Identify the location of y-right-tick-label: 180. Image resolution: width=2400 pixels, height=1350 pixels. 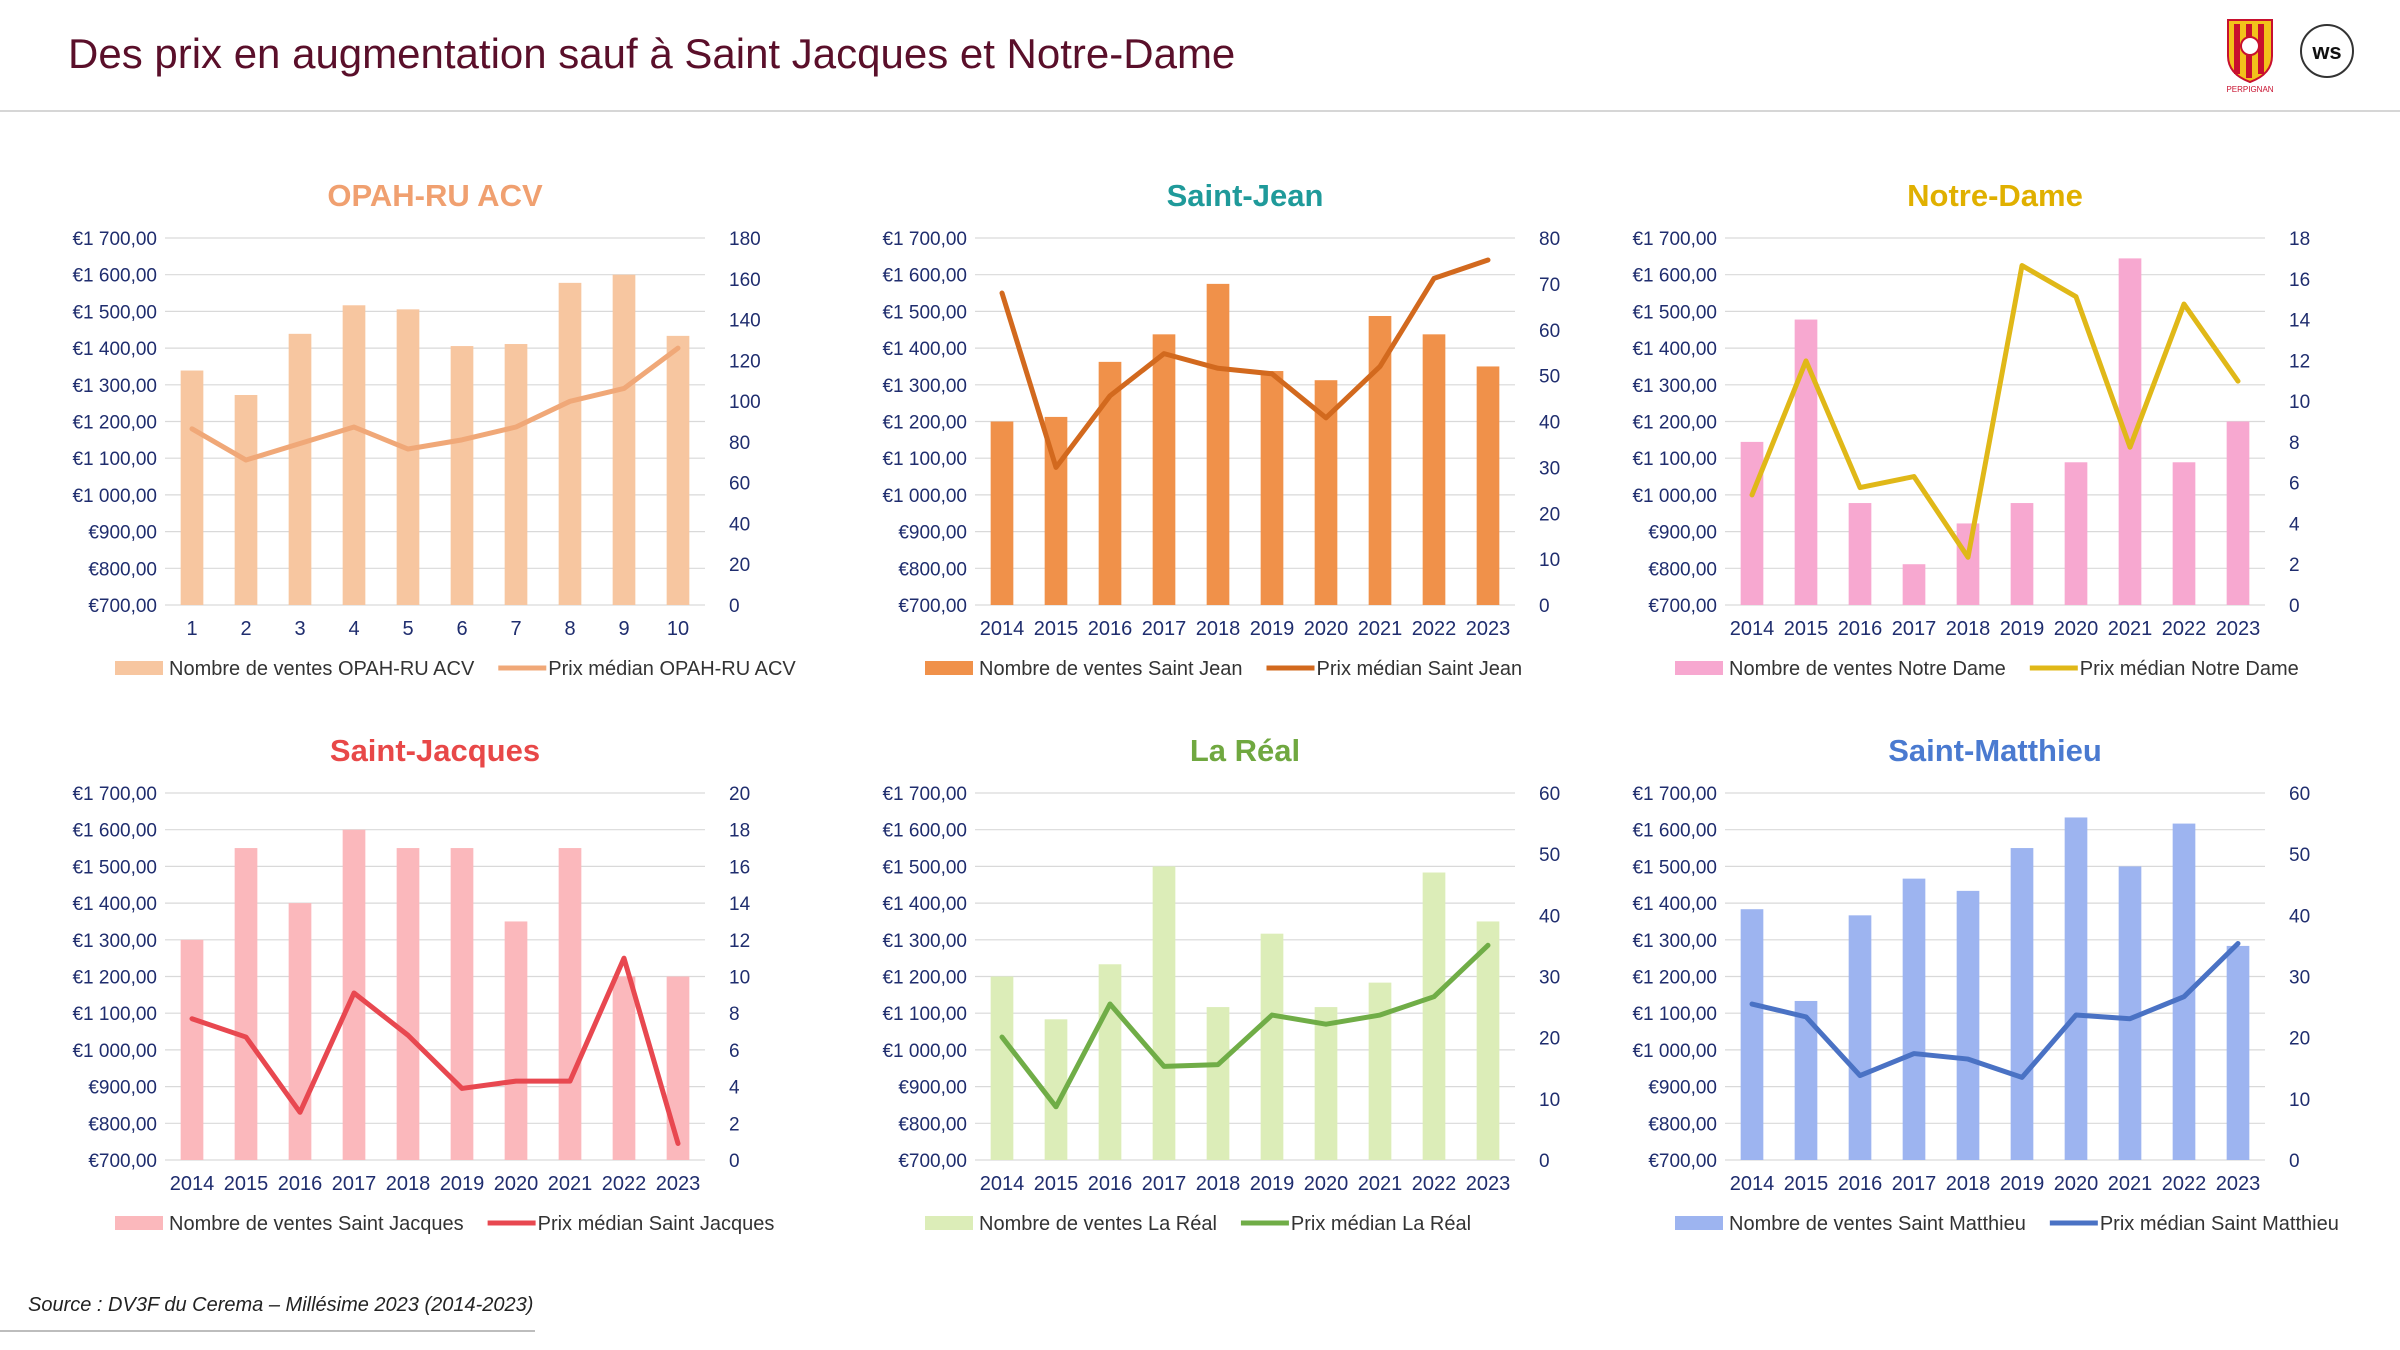
(745, 239).